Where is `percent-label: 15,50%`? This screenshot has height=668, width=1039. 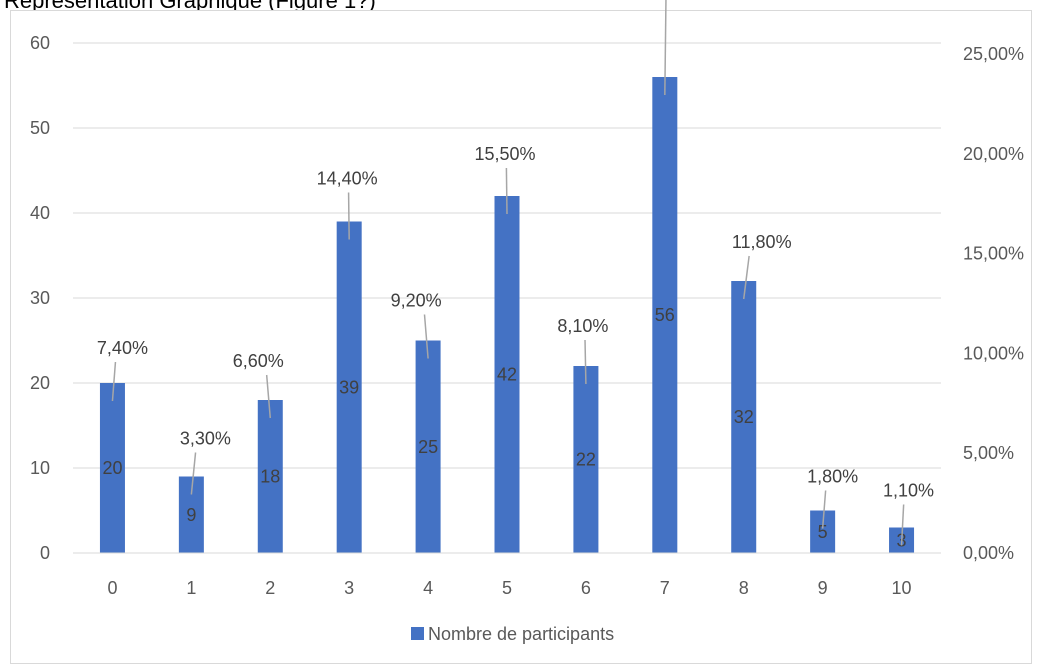
percent-label: 15,50% is located at coordinates (504, 154).